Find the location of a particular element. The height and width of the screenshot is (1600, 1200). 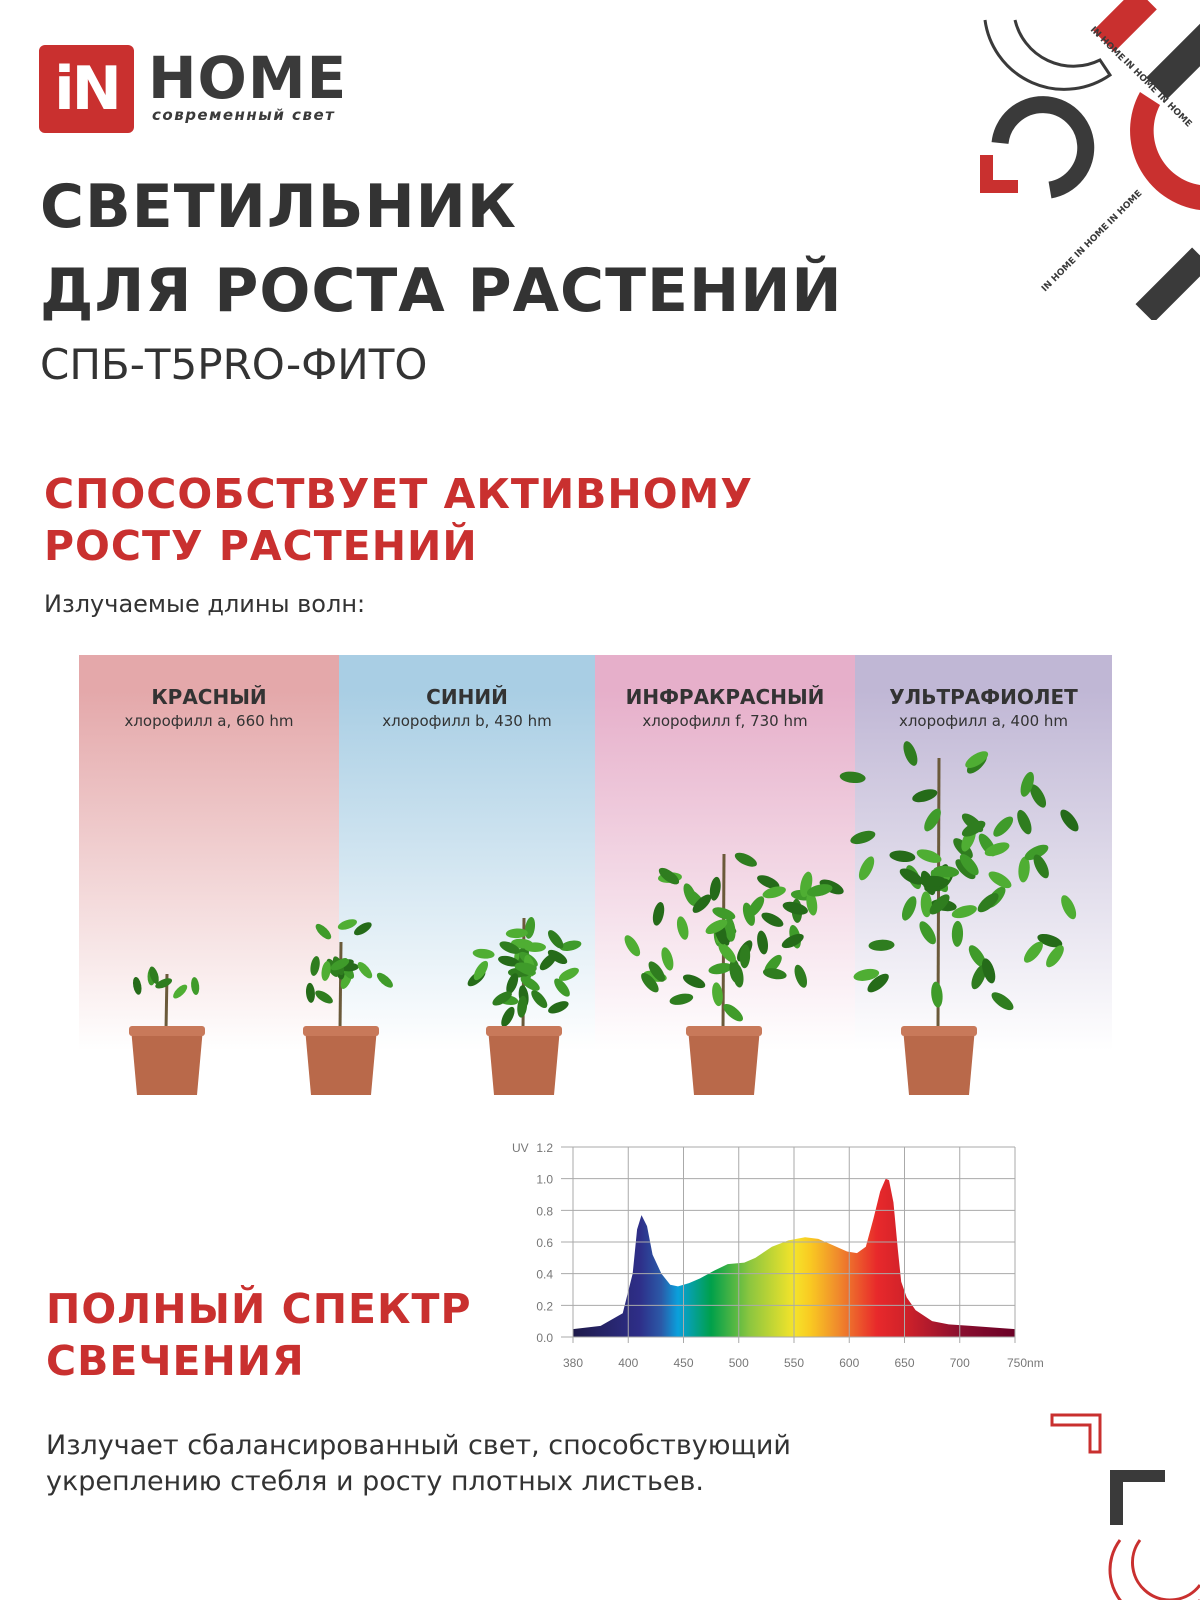

wavelength-caption: Излучаемые длины волн: is located at coordinates (205, 604).